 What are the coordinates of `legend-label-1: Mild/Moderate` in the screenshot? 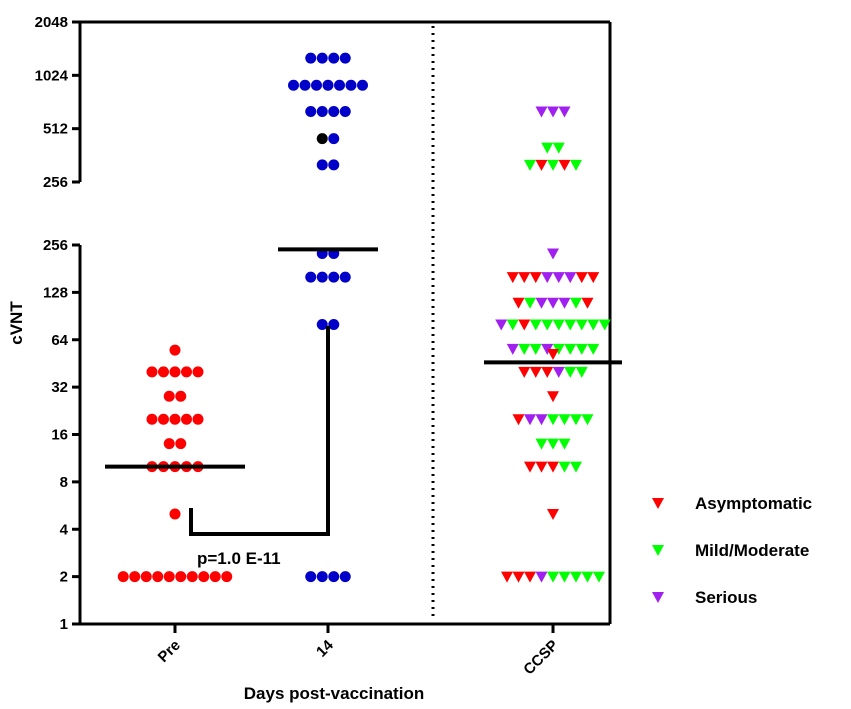 It's located at (752, 550).